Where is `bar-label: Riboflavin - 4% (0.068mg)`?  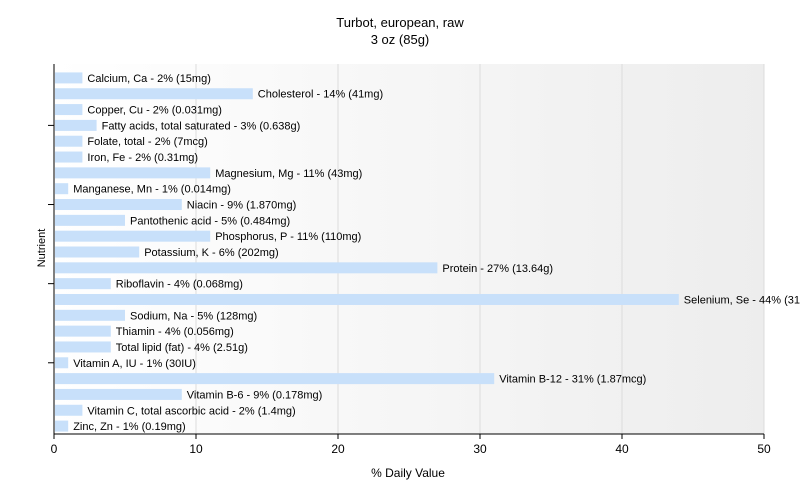 bar-label: Riboflavin - 4% (0.068mg) is located at coordinates (179, 285).